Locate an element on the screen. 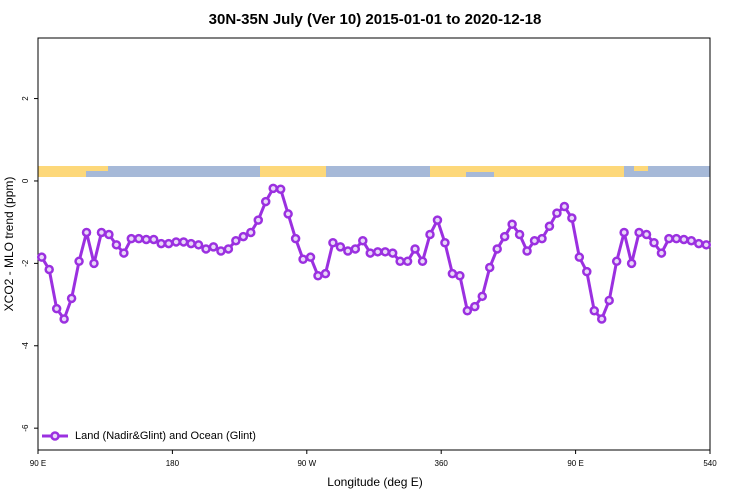 This screenshot has width=750, height=500. y-tick-label: -4 is located at coordinates (25, 346).